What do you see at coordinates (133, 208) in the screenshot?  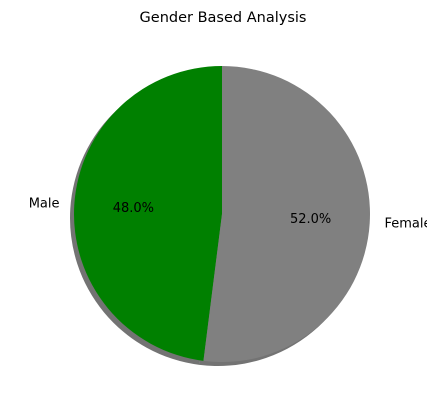 I see `percent-label-male: 48.0%` at bounding box center [133, 208].